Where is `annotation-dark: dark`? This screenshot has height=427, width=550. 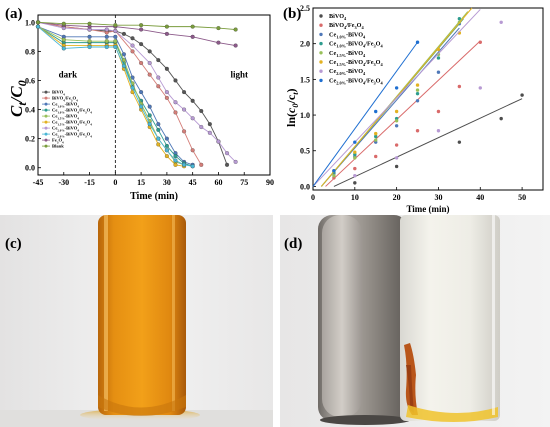
annotation-dark: dark is located at coordinates (68, 75).